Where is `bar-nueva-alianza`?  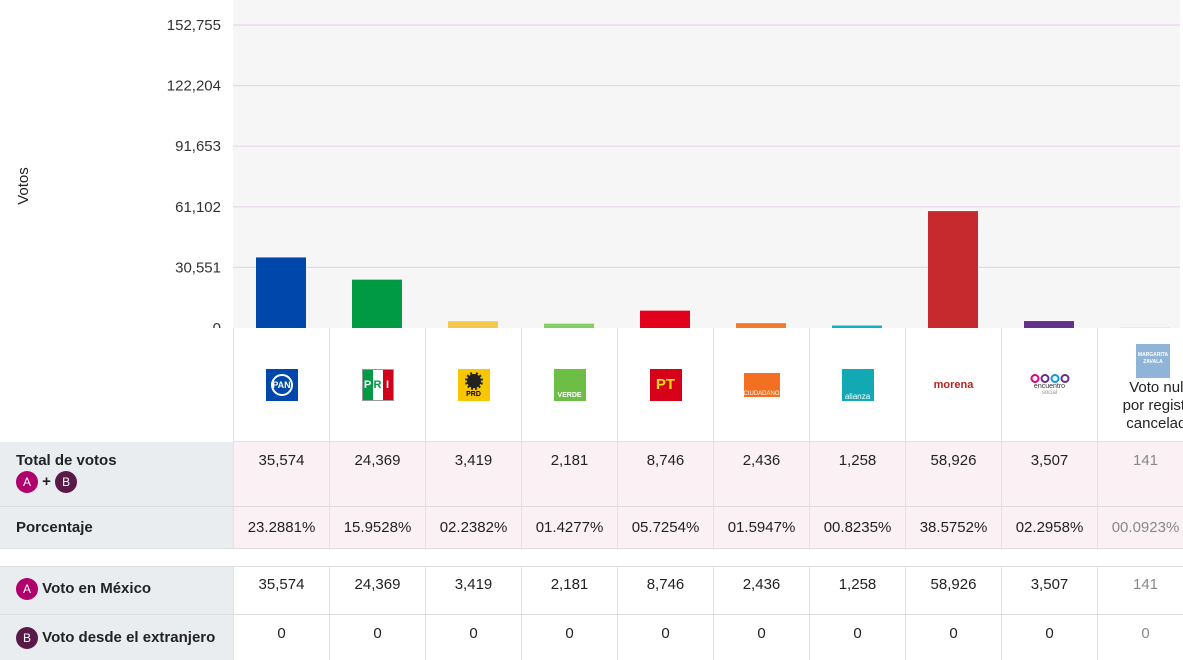 bar-nueva-alianza is located at coordinates (857, 326).